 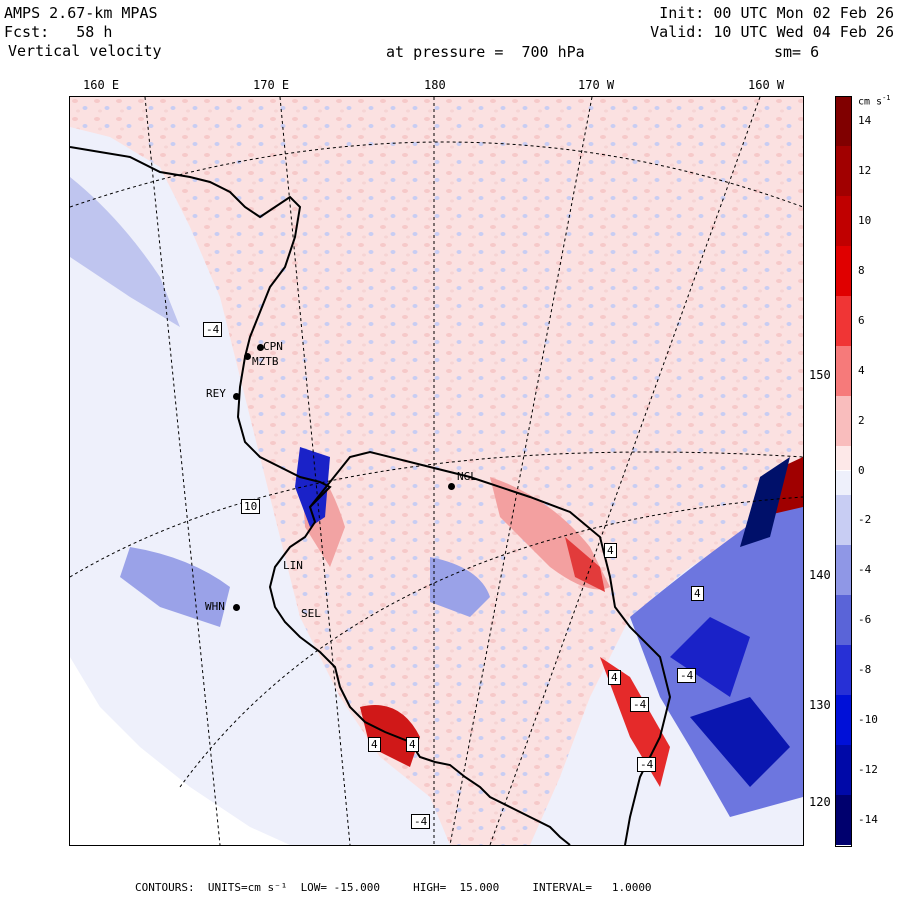 What do you see at coordinates (273, 346) in the screenshot?
I see `station-label-cpn: CPN` at bounding box center [273, 346].